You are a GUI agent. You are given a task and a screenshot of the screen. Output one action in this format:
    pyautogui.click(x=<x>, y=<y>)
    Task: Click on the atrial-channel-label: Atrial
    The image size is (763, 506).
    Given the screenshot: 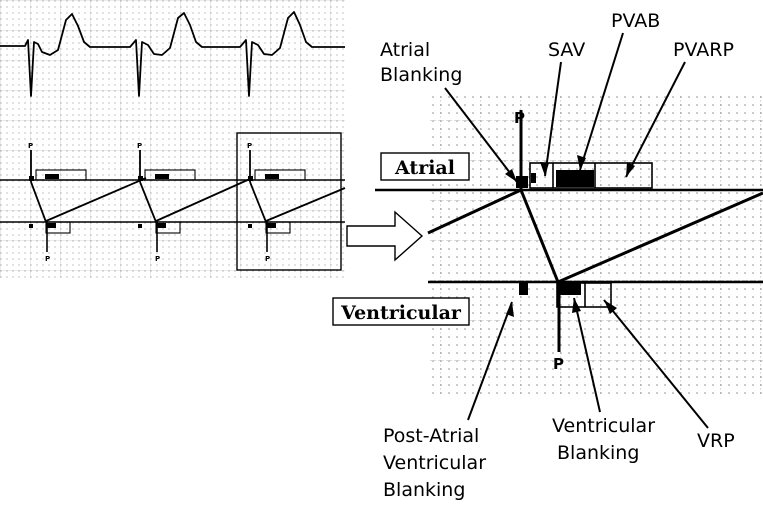 What is the action you would take?
    pyautogui.click(x=424, y=168)
    